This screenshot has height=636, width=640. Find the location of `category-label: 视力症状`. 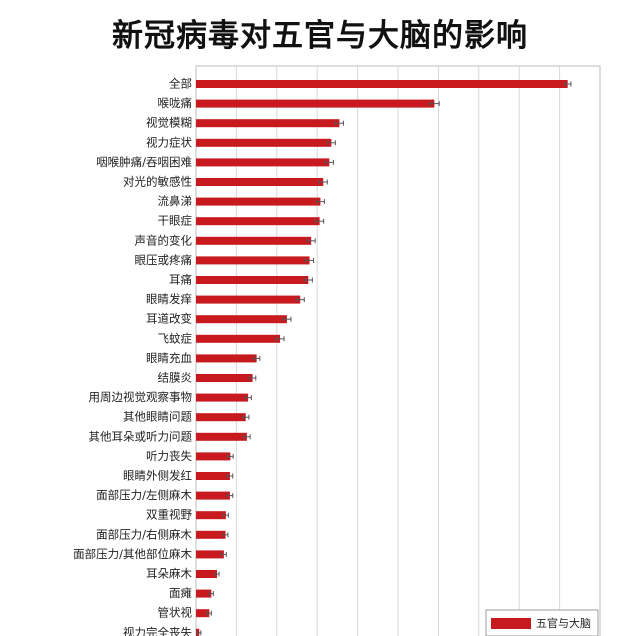

category-label: 视力症状 is located at coordinates (169, 142).